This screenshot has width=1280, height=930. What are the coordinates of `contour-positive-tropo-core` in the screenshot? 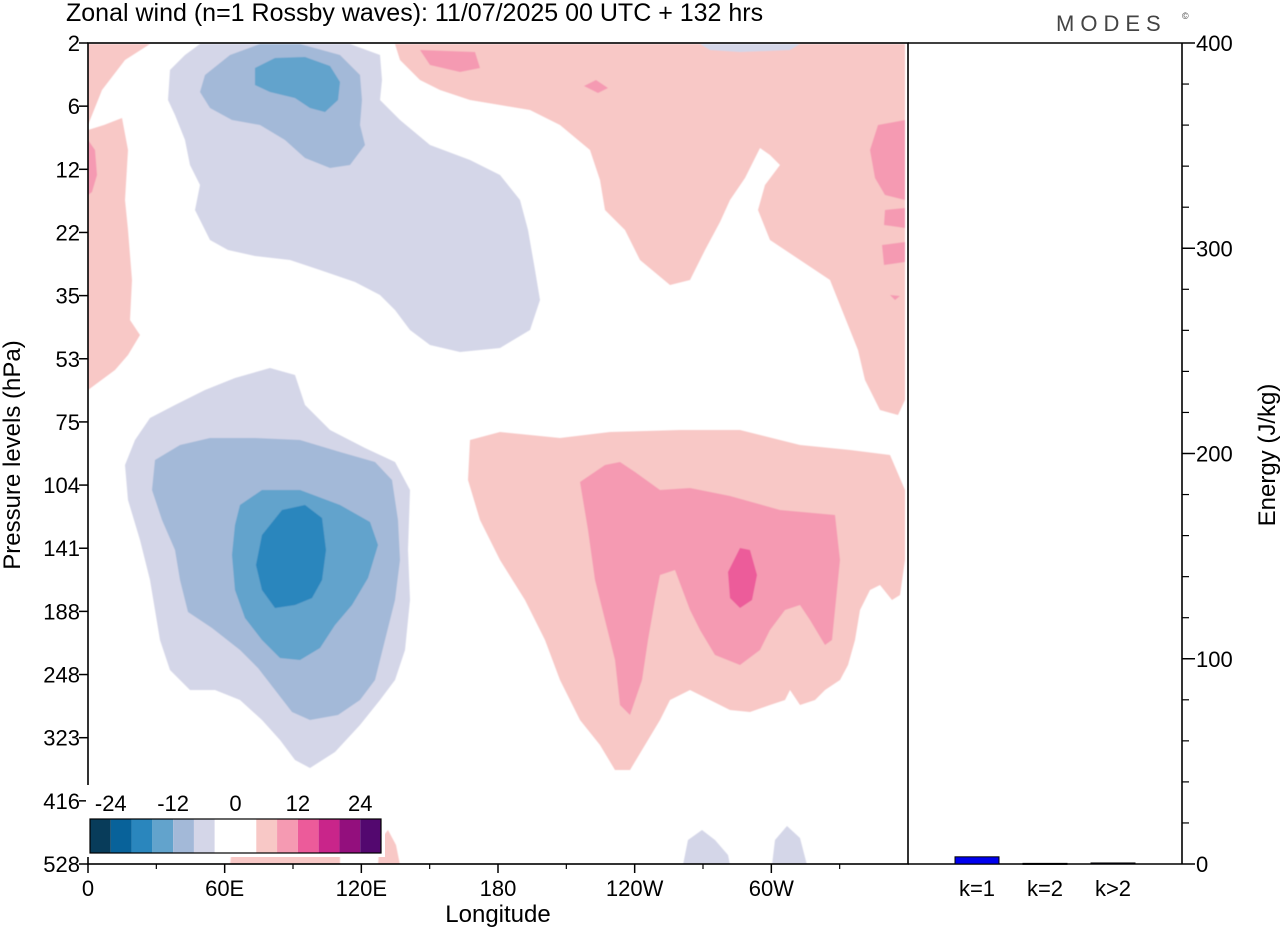 It's located at (742, 578).